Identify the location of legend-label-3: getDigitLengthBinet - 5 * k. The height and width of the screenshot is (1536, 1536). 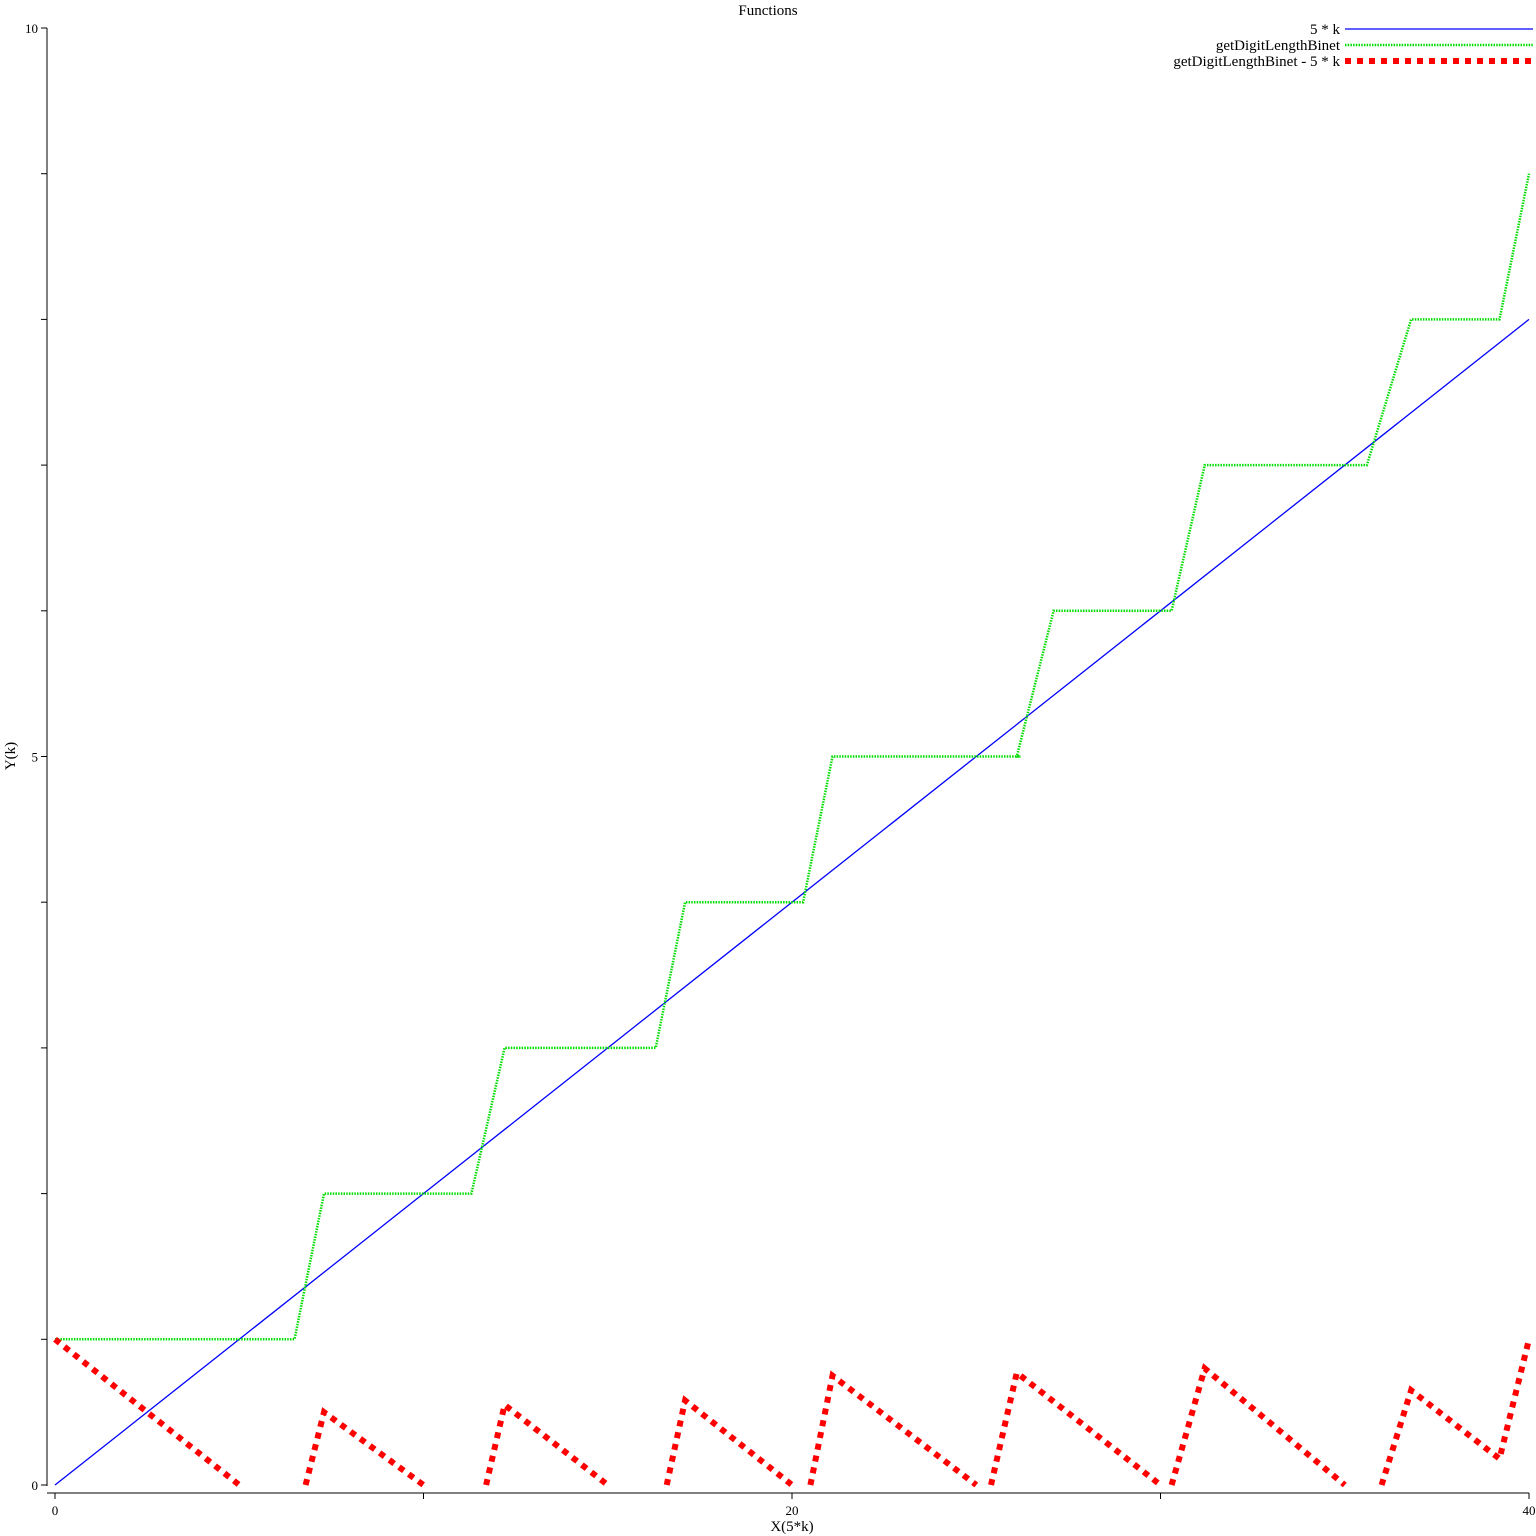
(1256, 62).